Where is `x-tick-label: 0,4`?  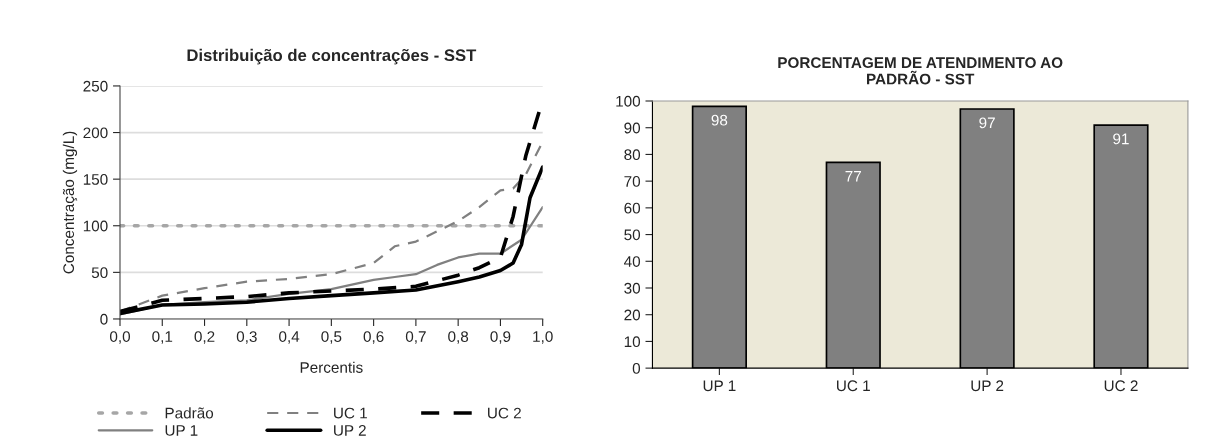
x-tick-label: 0,4 is located at coordinates (289, 337).